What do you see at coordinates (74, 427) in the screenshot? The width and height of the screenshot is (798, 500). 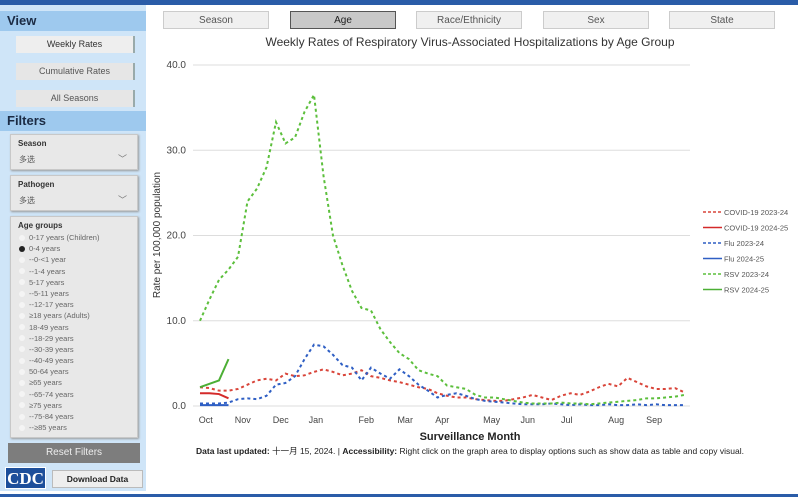 I see `age-group-option: --≥85 years` at bounding box center [74, 427].